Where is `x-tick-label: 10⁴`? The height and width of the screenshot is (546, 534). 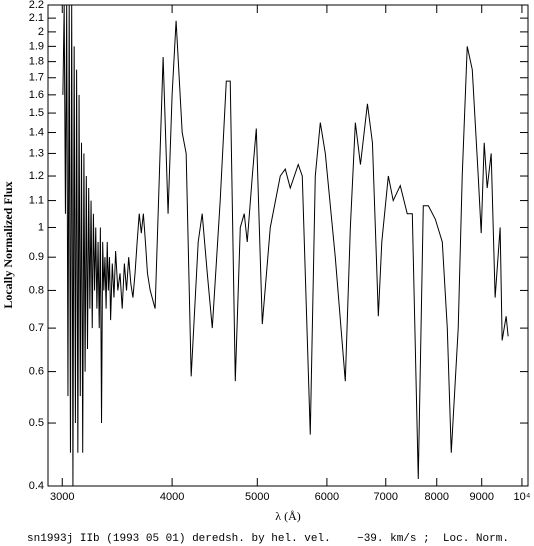 x-tick-label: 10⁴ is located at coordinates (521, 497).